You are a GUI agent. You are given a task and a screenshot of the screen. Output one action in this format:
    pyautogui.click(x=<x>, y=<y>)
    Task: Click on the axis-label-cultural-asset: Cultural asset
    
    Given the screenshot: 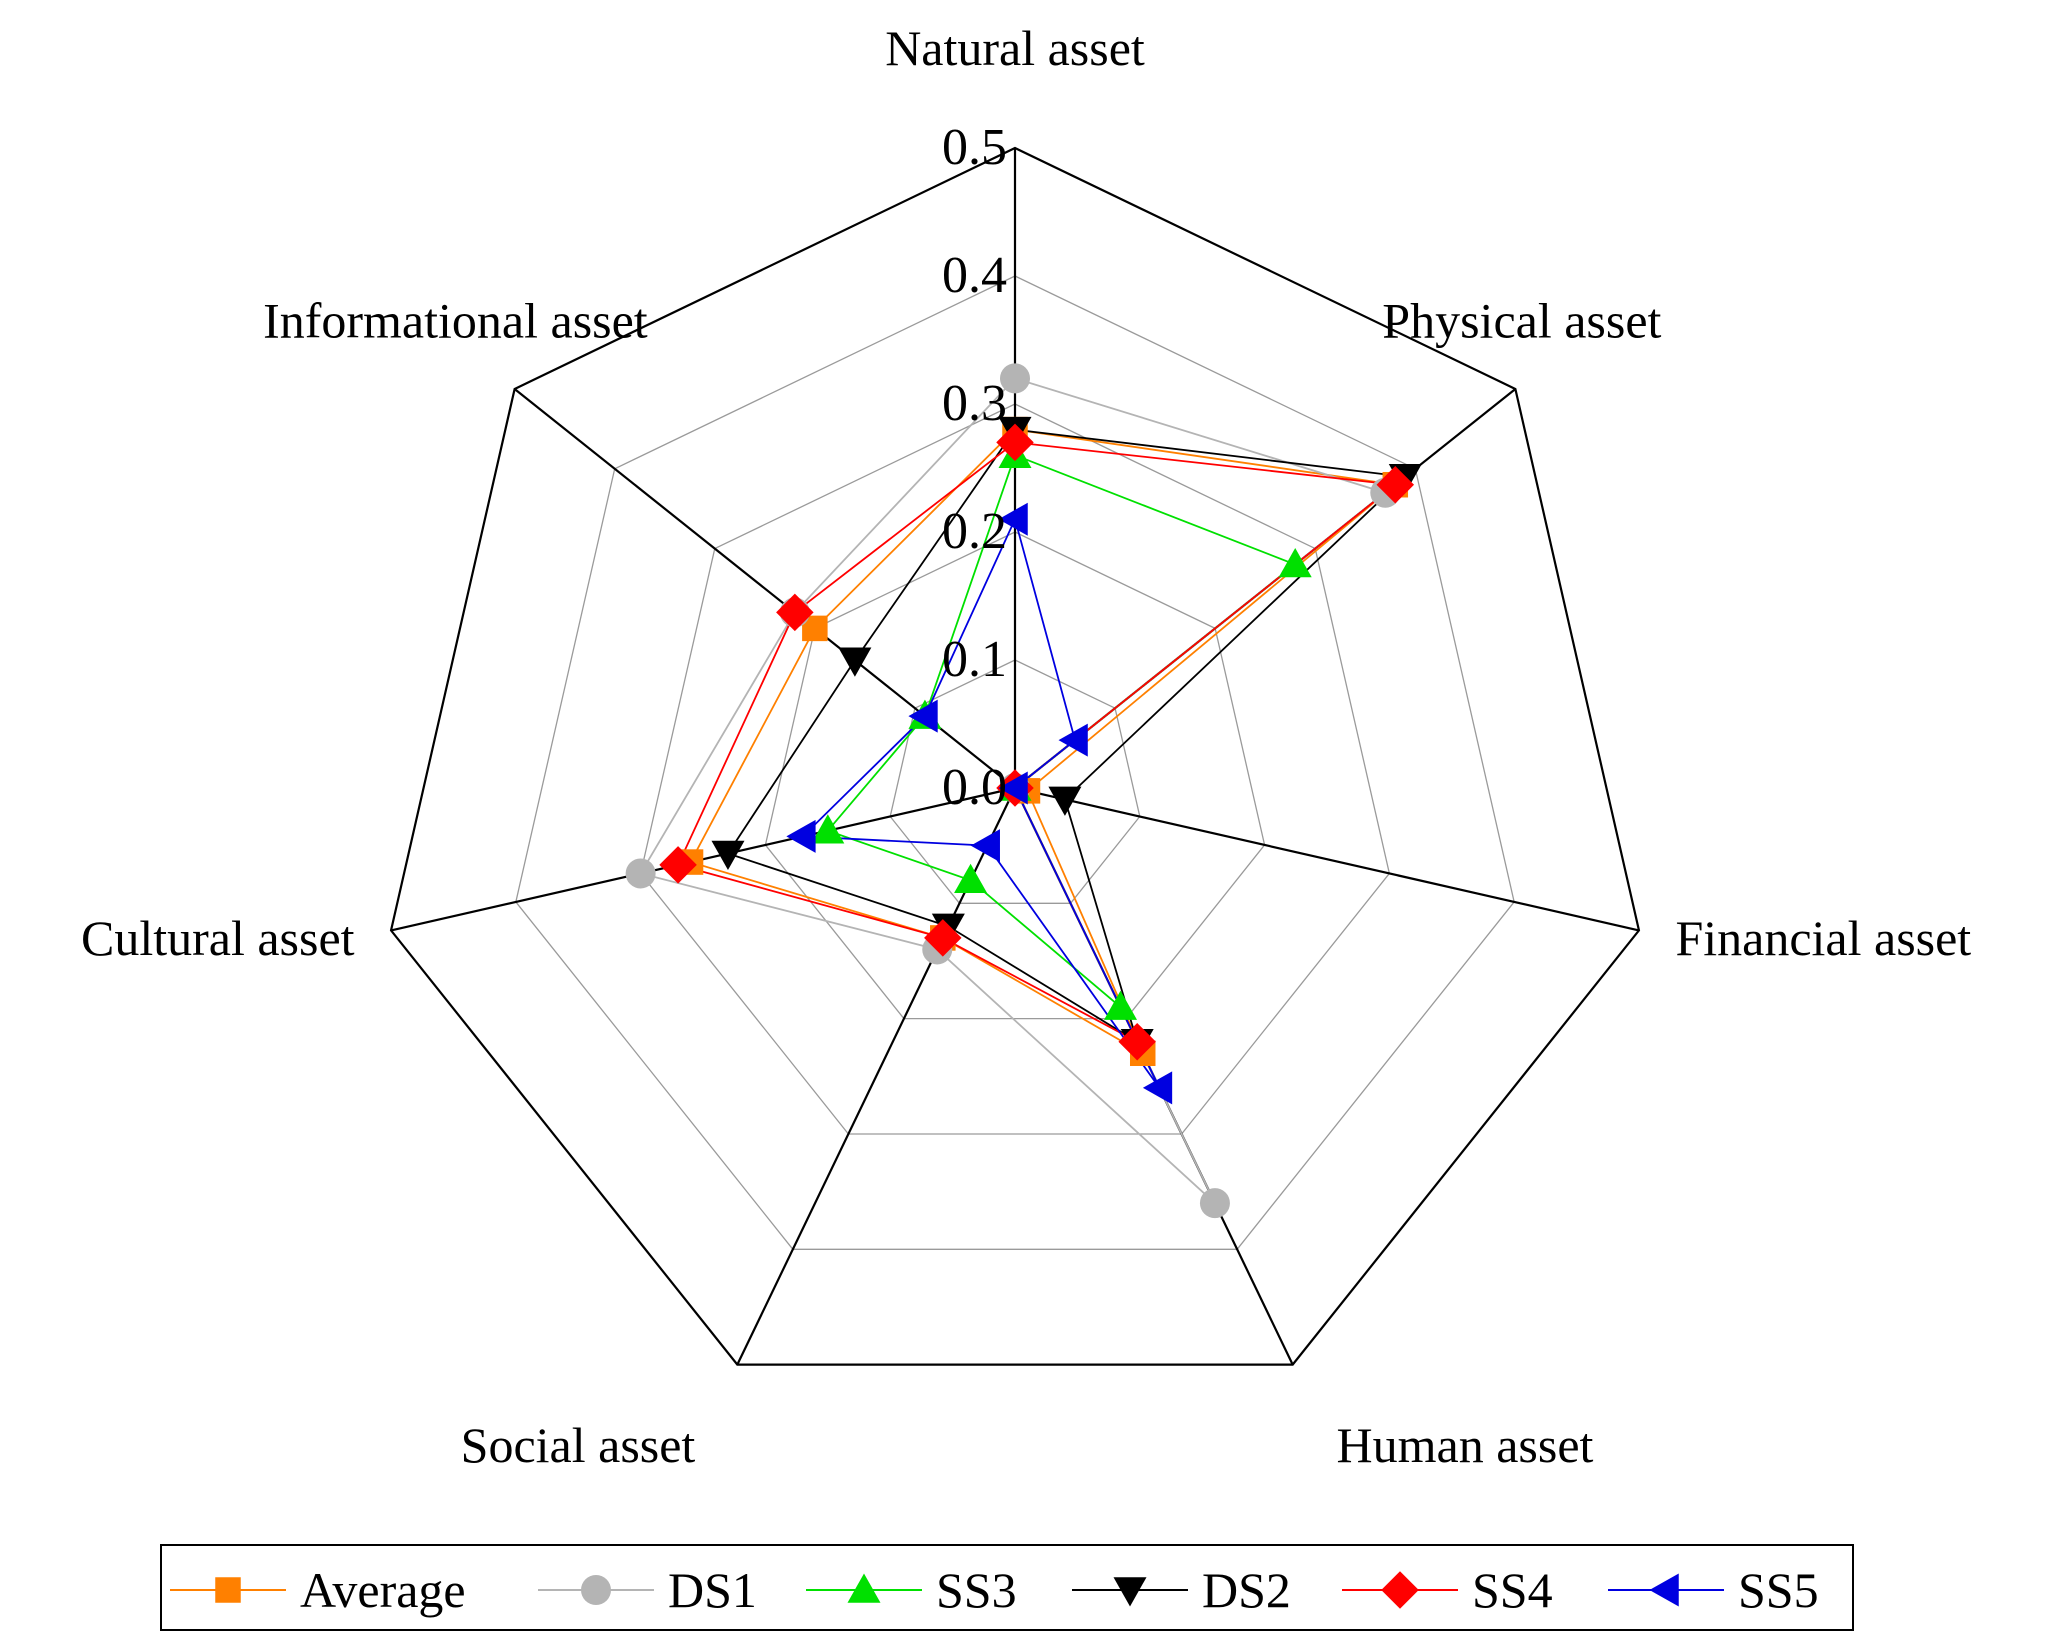 What is the action you would take?
    pyautogui.click(x=218, y=938)
    